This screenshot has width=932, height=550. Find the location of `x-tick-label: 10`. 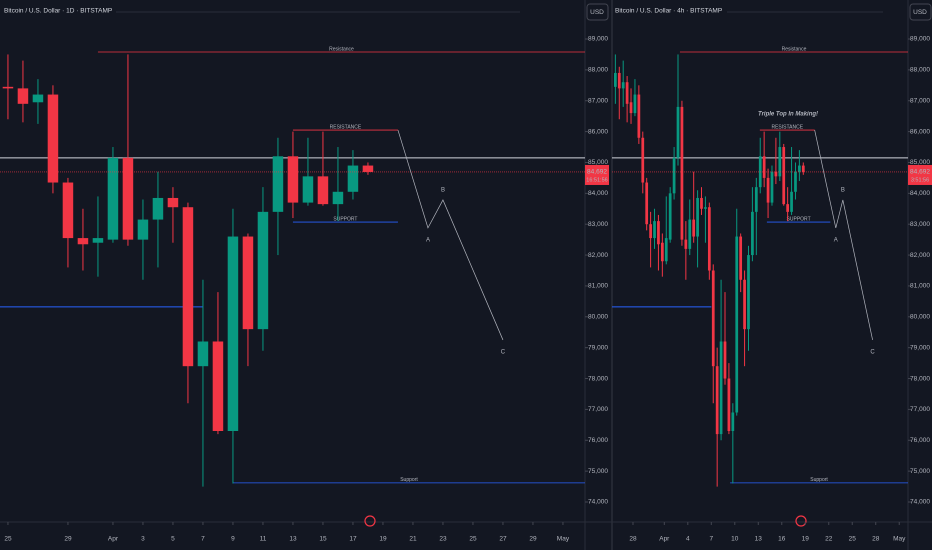

x-tick-label: 10 is located at coordinates (735, 539).